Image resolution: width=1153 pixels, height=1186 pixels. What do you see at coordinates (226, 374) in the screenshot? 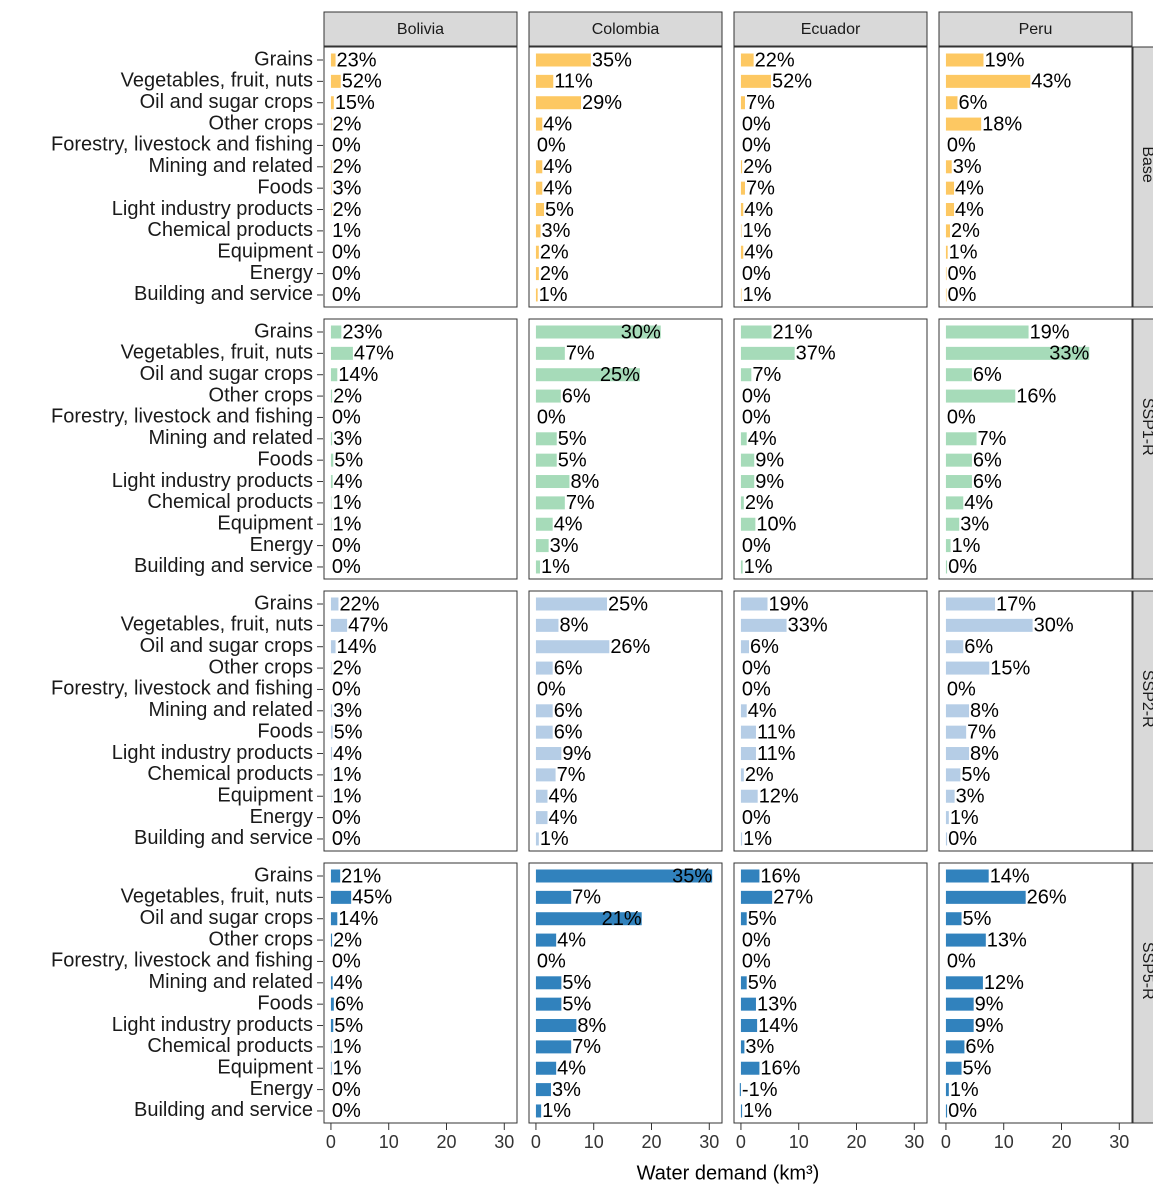
I see `category-label: Oil and sugar crops` at bounding box center [226, 374].